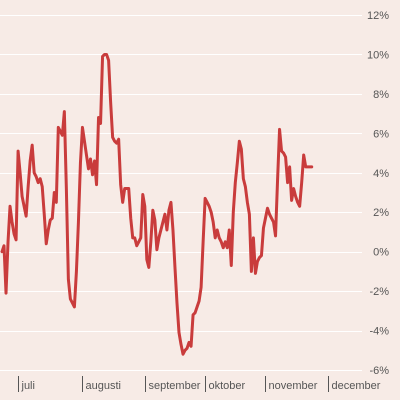 Image resolution: width=400 pixels, height=400 pixels. I want to click on y-tick-label: -6%, so click(379, 371).